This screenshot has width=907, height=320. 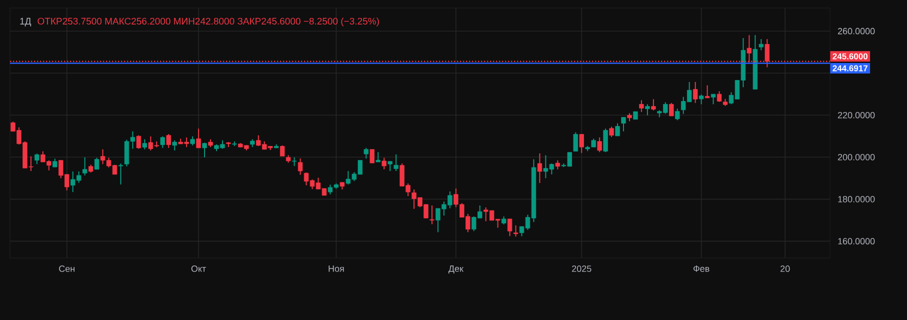 What do you see at coordinates (856, 241) in the screenshot?
I see `y-tick-label: 160.0000` at bounding box center [856, 241].